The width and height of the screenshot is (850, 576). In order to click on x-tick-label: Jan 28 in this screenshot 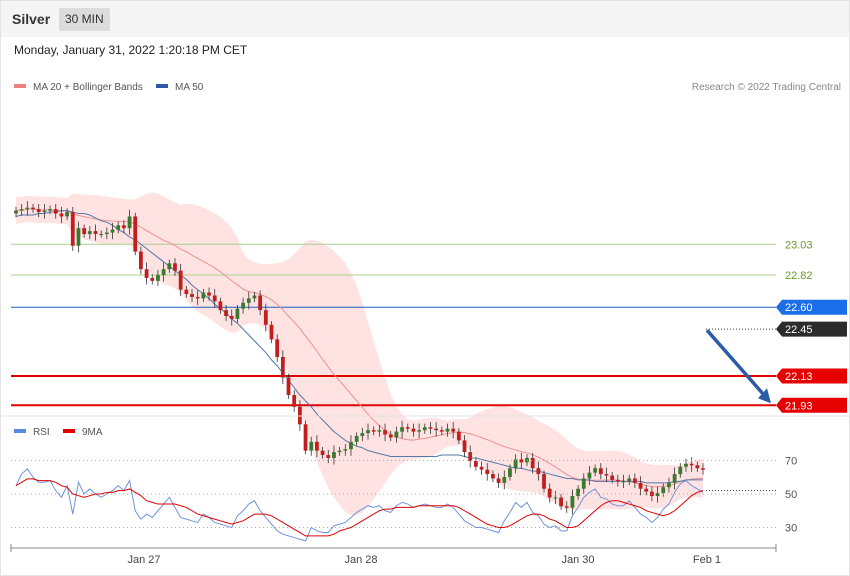, I will do `click(360, 560)`.